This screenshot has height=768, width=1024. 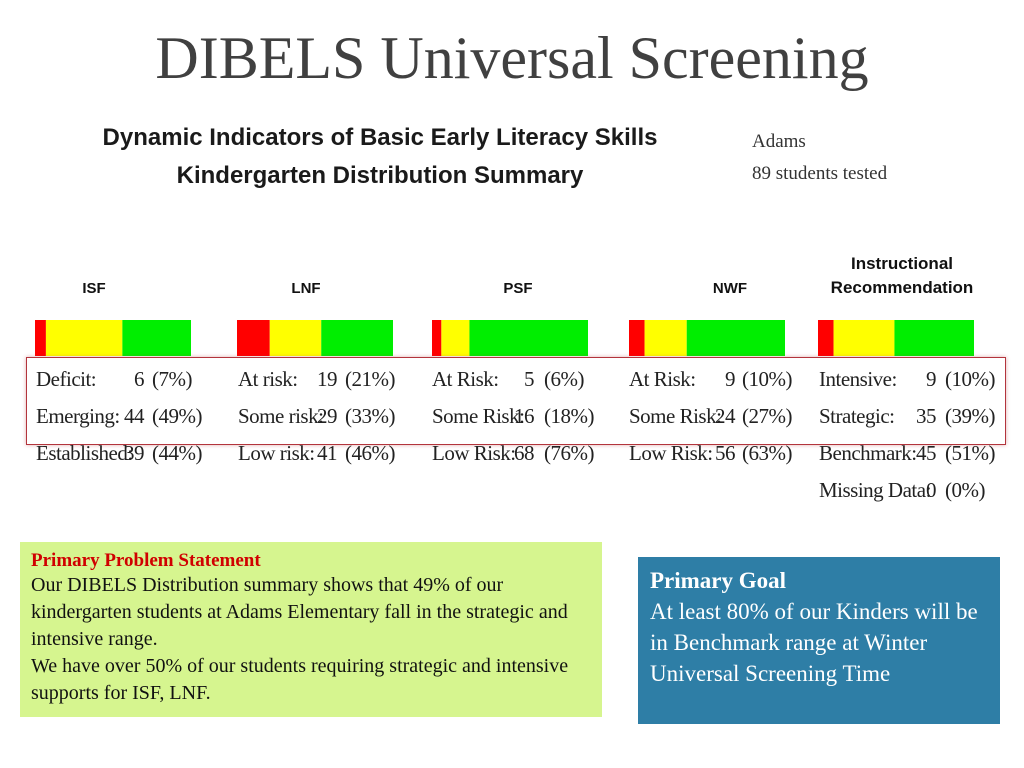 What do you see at coordinates (146, 560) in the screenshot?
I see `problem-heading: Primary Problem Statement` at bounding box center [146, 560].